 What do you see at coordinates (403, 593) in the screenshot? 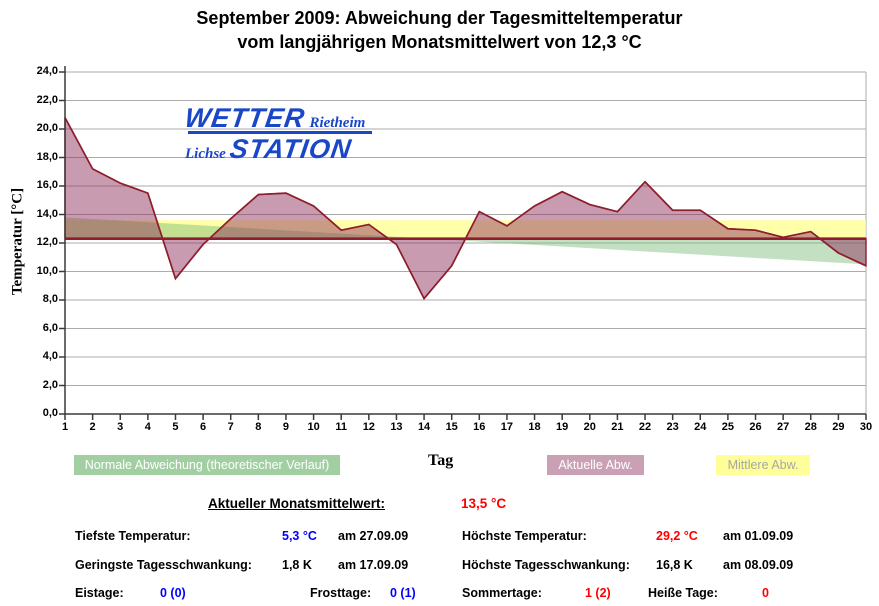
I see `day-count-value: 0 (1)` at bounding box center [403, 593].